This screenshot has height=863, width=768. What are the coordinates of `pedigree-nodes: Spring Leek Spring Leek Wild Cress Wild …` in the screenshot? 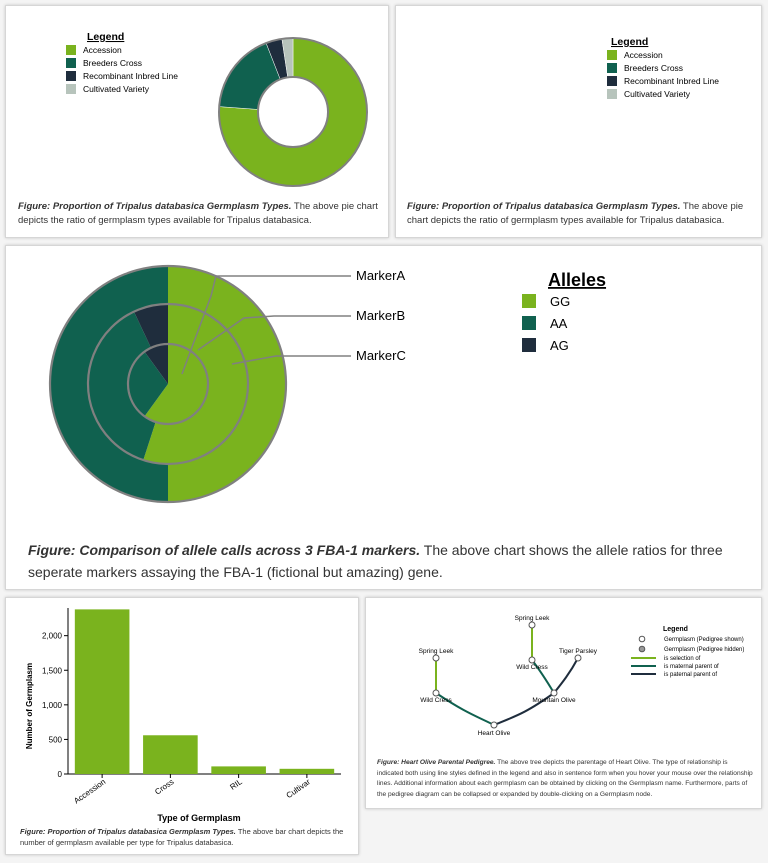 It's located at (508, 676).